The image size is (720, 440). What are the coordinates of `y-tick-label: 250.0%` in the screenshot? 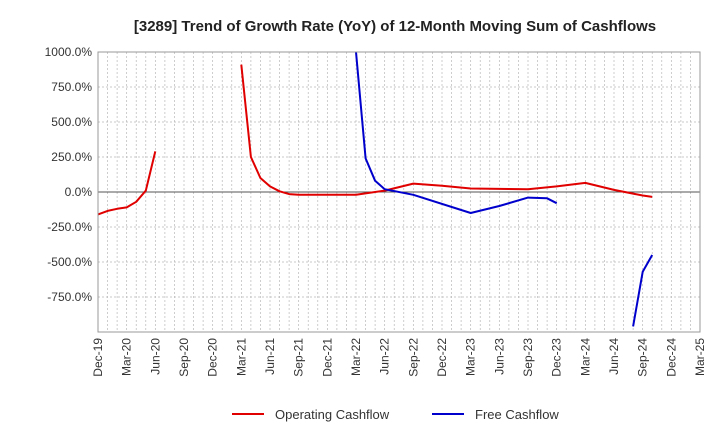 It's located at (71, 157).